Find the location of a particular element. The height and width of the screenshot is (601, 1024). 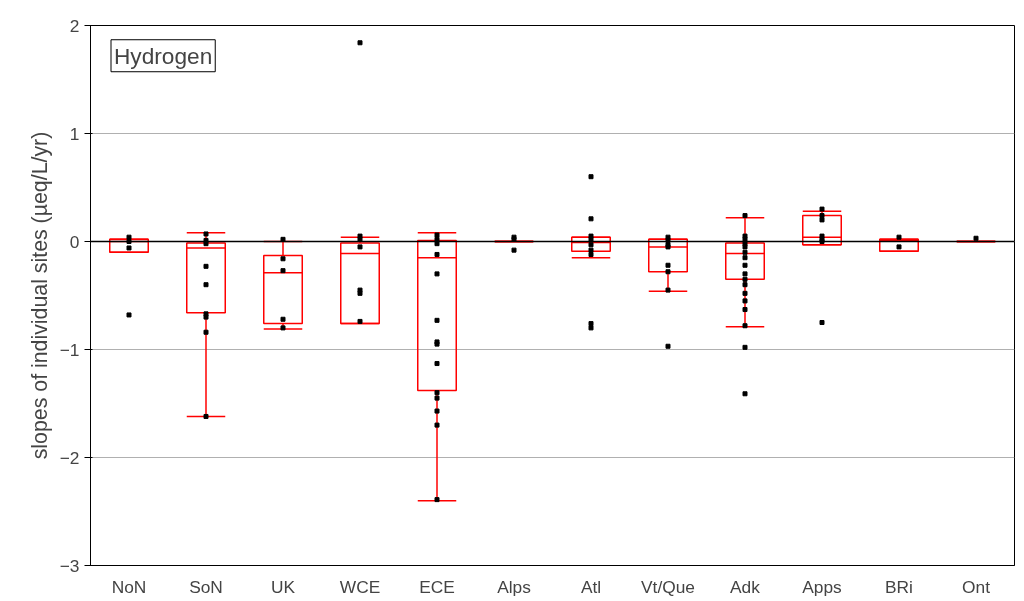

y-axis-title: slopes of individual sites (µeq/L/yr) is located at coordinates (39, 295).